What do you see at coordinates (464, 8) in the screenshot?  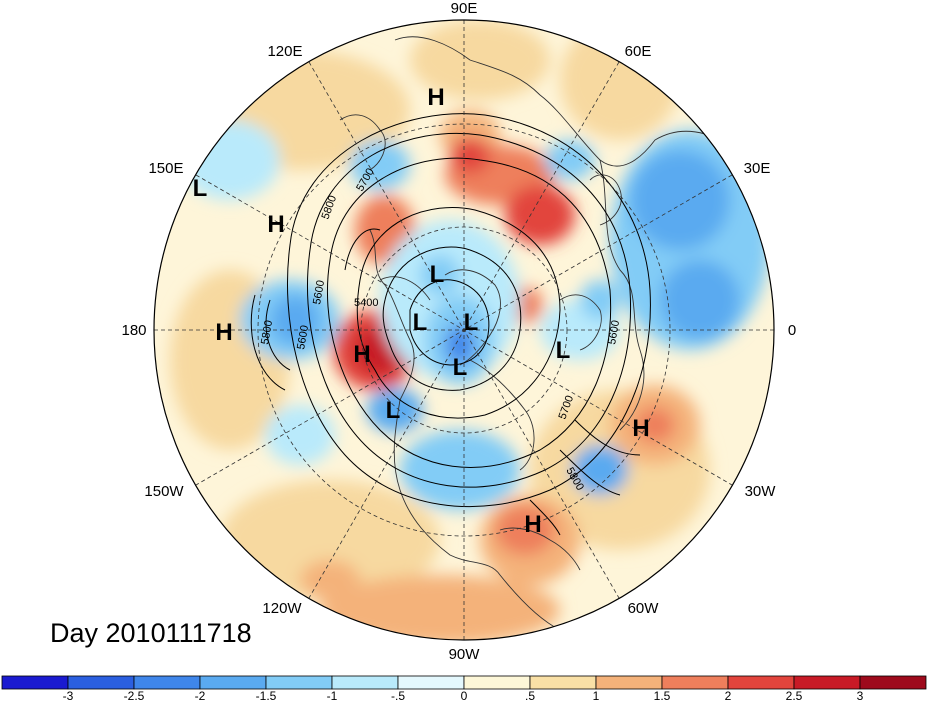 I see `lon-label-90e: 90E` at bounding box center [464, 8].